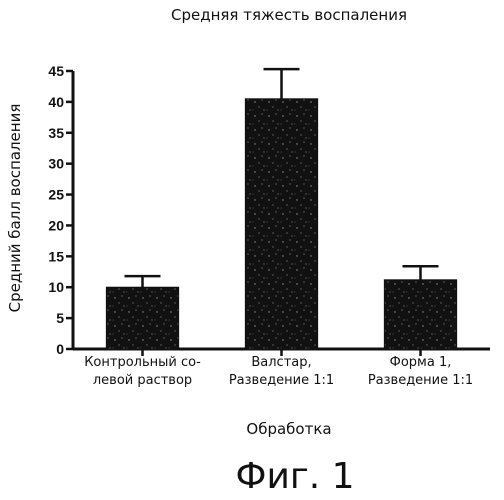 This screenshot has height=500, width=504. Describe the element at coordinates (294, 476) in the screenshot. I see `figure-caption: Фиг. 1` at that location.